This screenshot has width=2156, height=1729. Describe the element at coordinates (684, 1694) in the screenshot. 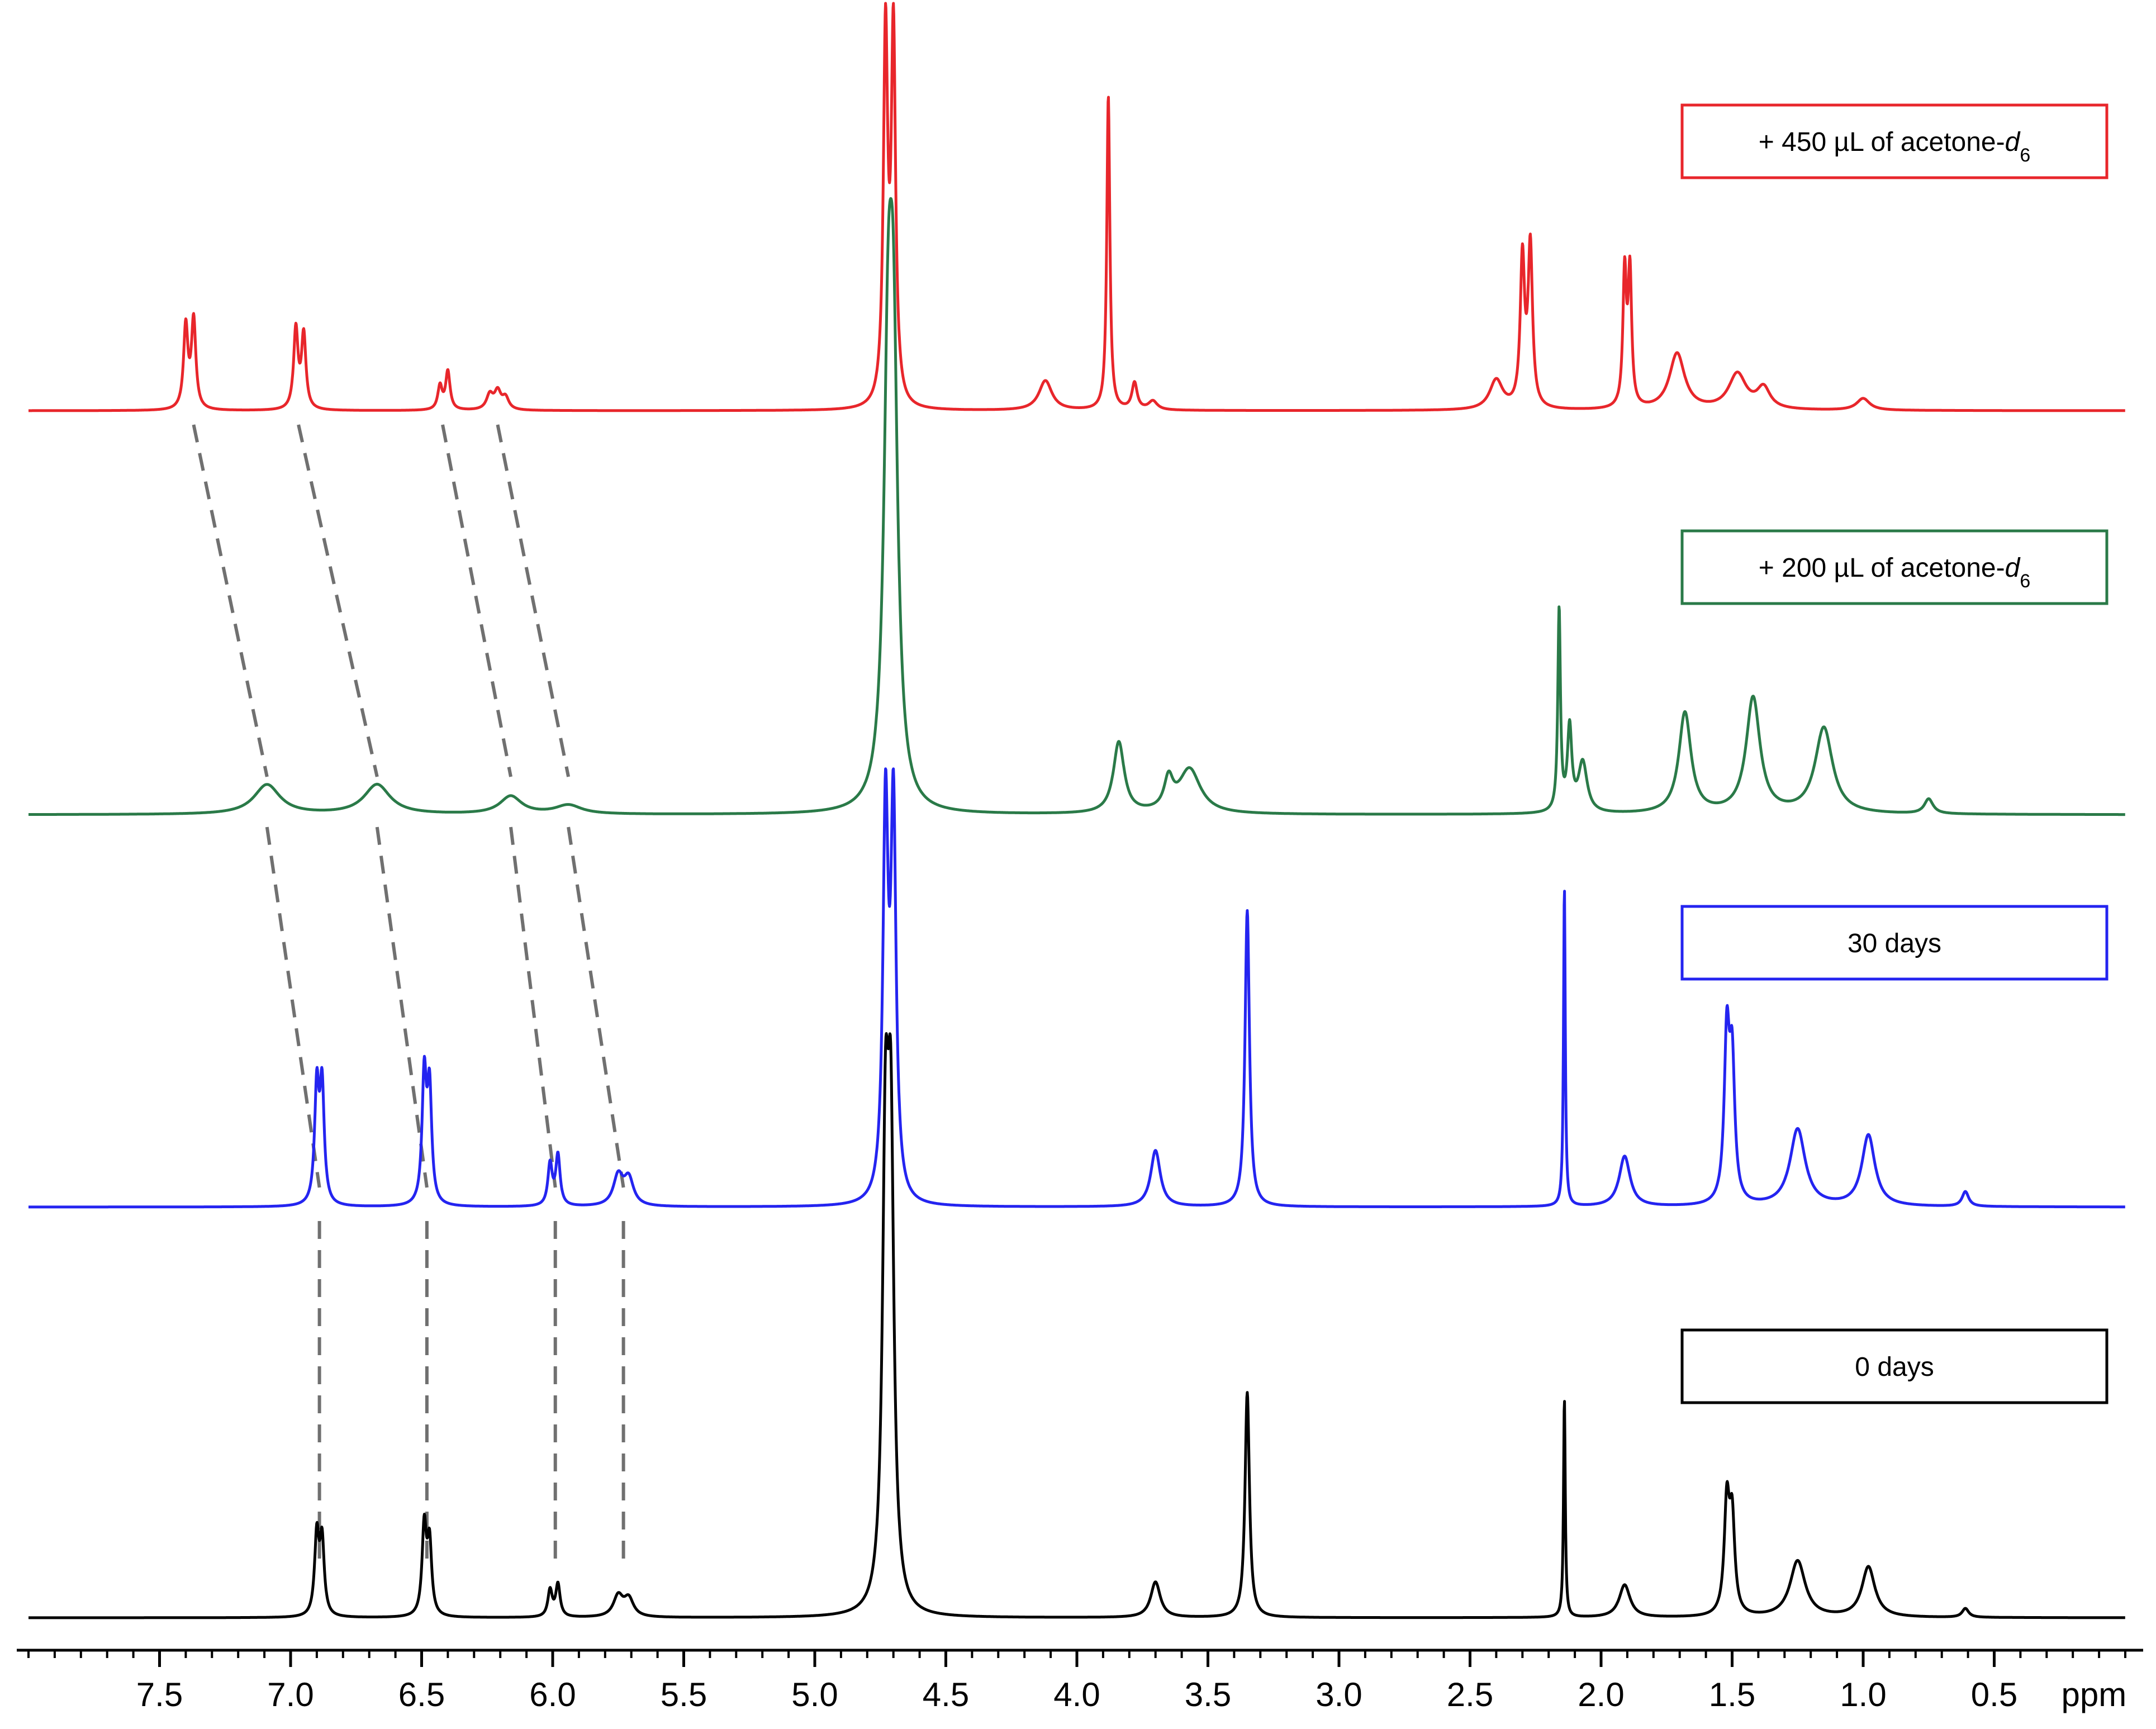

I see `tick-label: 5.5` at that location.